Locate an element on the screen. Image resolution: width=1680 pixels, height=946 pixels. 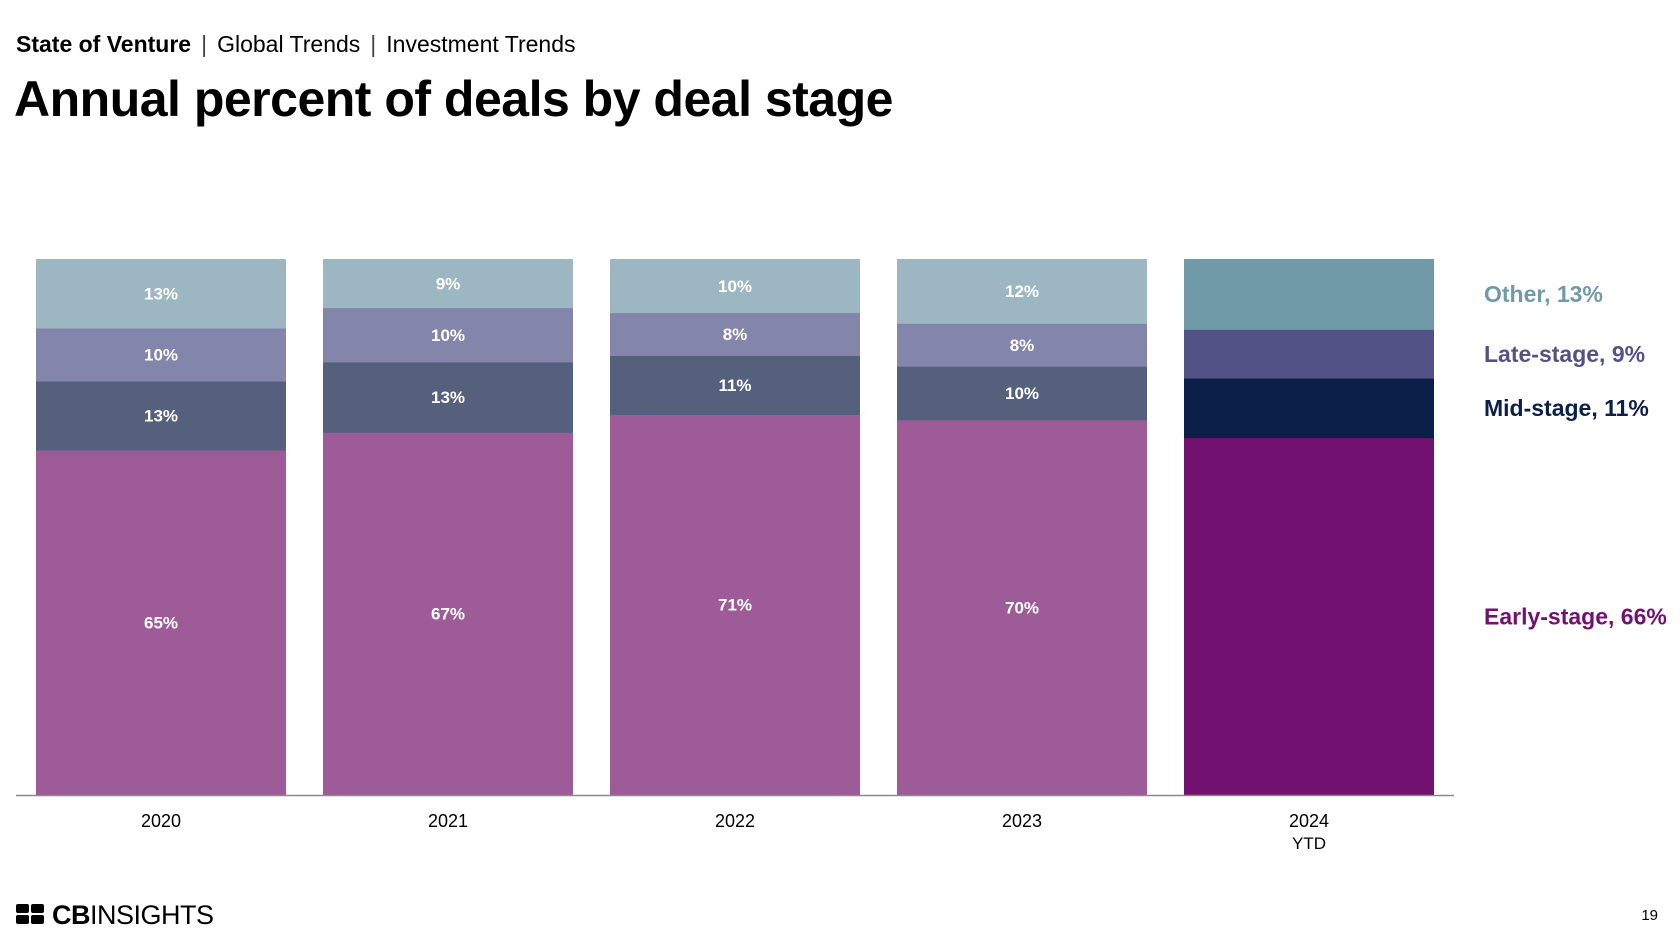
bar-mid-stage-2020 is located at coordinates (161, 416).